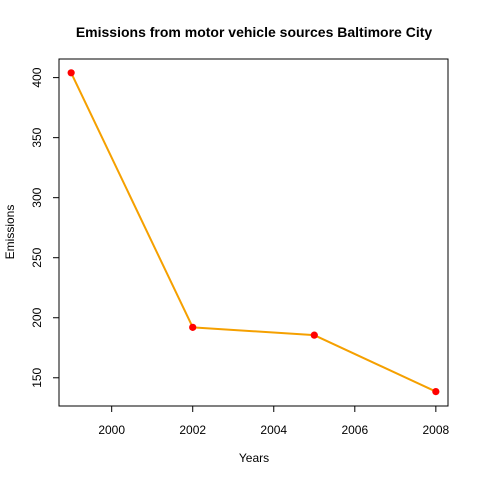 This screenshot has width=480, height=480. Describe the element at coordinates (37, 377) in the screenshot. I see `y-tick-label: 150` at that location.